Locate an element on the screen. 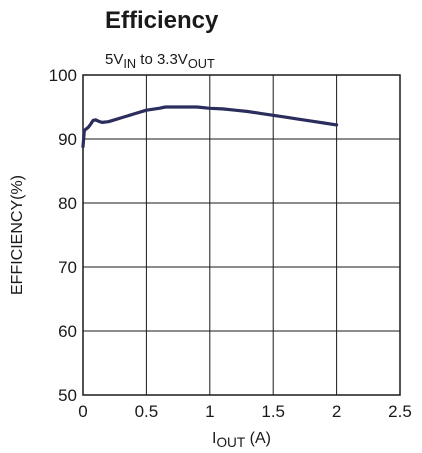 Image resolution: width=422 pixels, height=453 pixels. x-tick-label: 2 is located at coordinates (336, 411).